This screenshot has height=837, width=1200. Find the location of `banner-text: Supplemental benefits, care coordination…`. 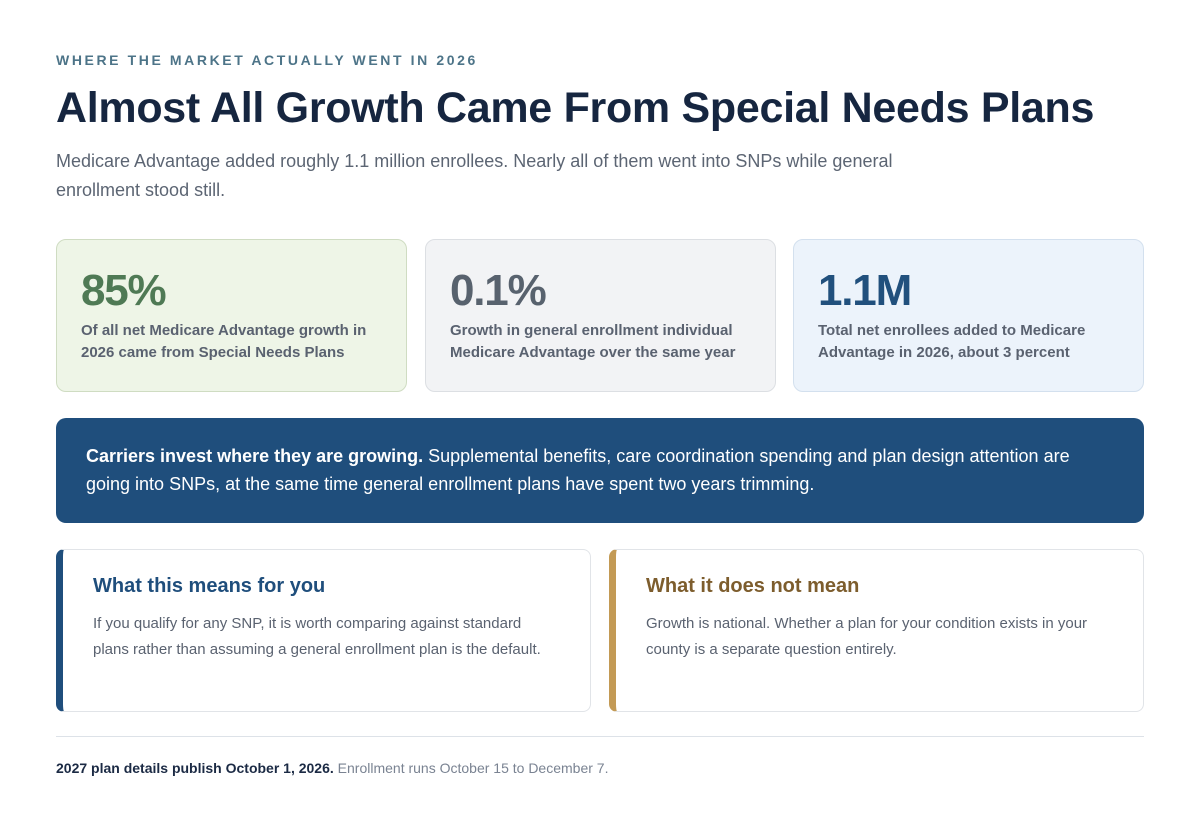

banner-text: Supplemental benefits, care coordination… is located at coordinates (578, 470).